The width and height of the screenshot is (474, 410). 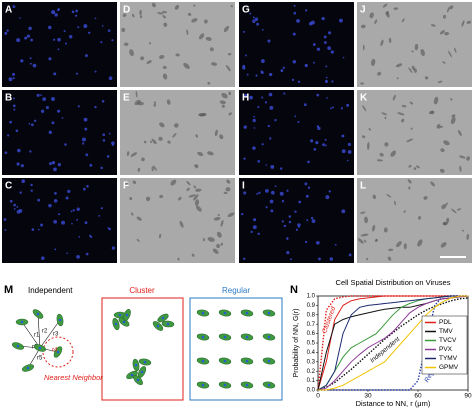 I want to click on series-line, so click(x=392, y=343).